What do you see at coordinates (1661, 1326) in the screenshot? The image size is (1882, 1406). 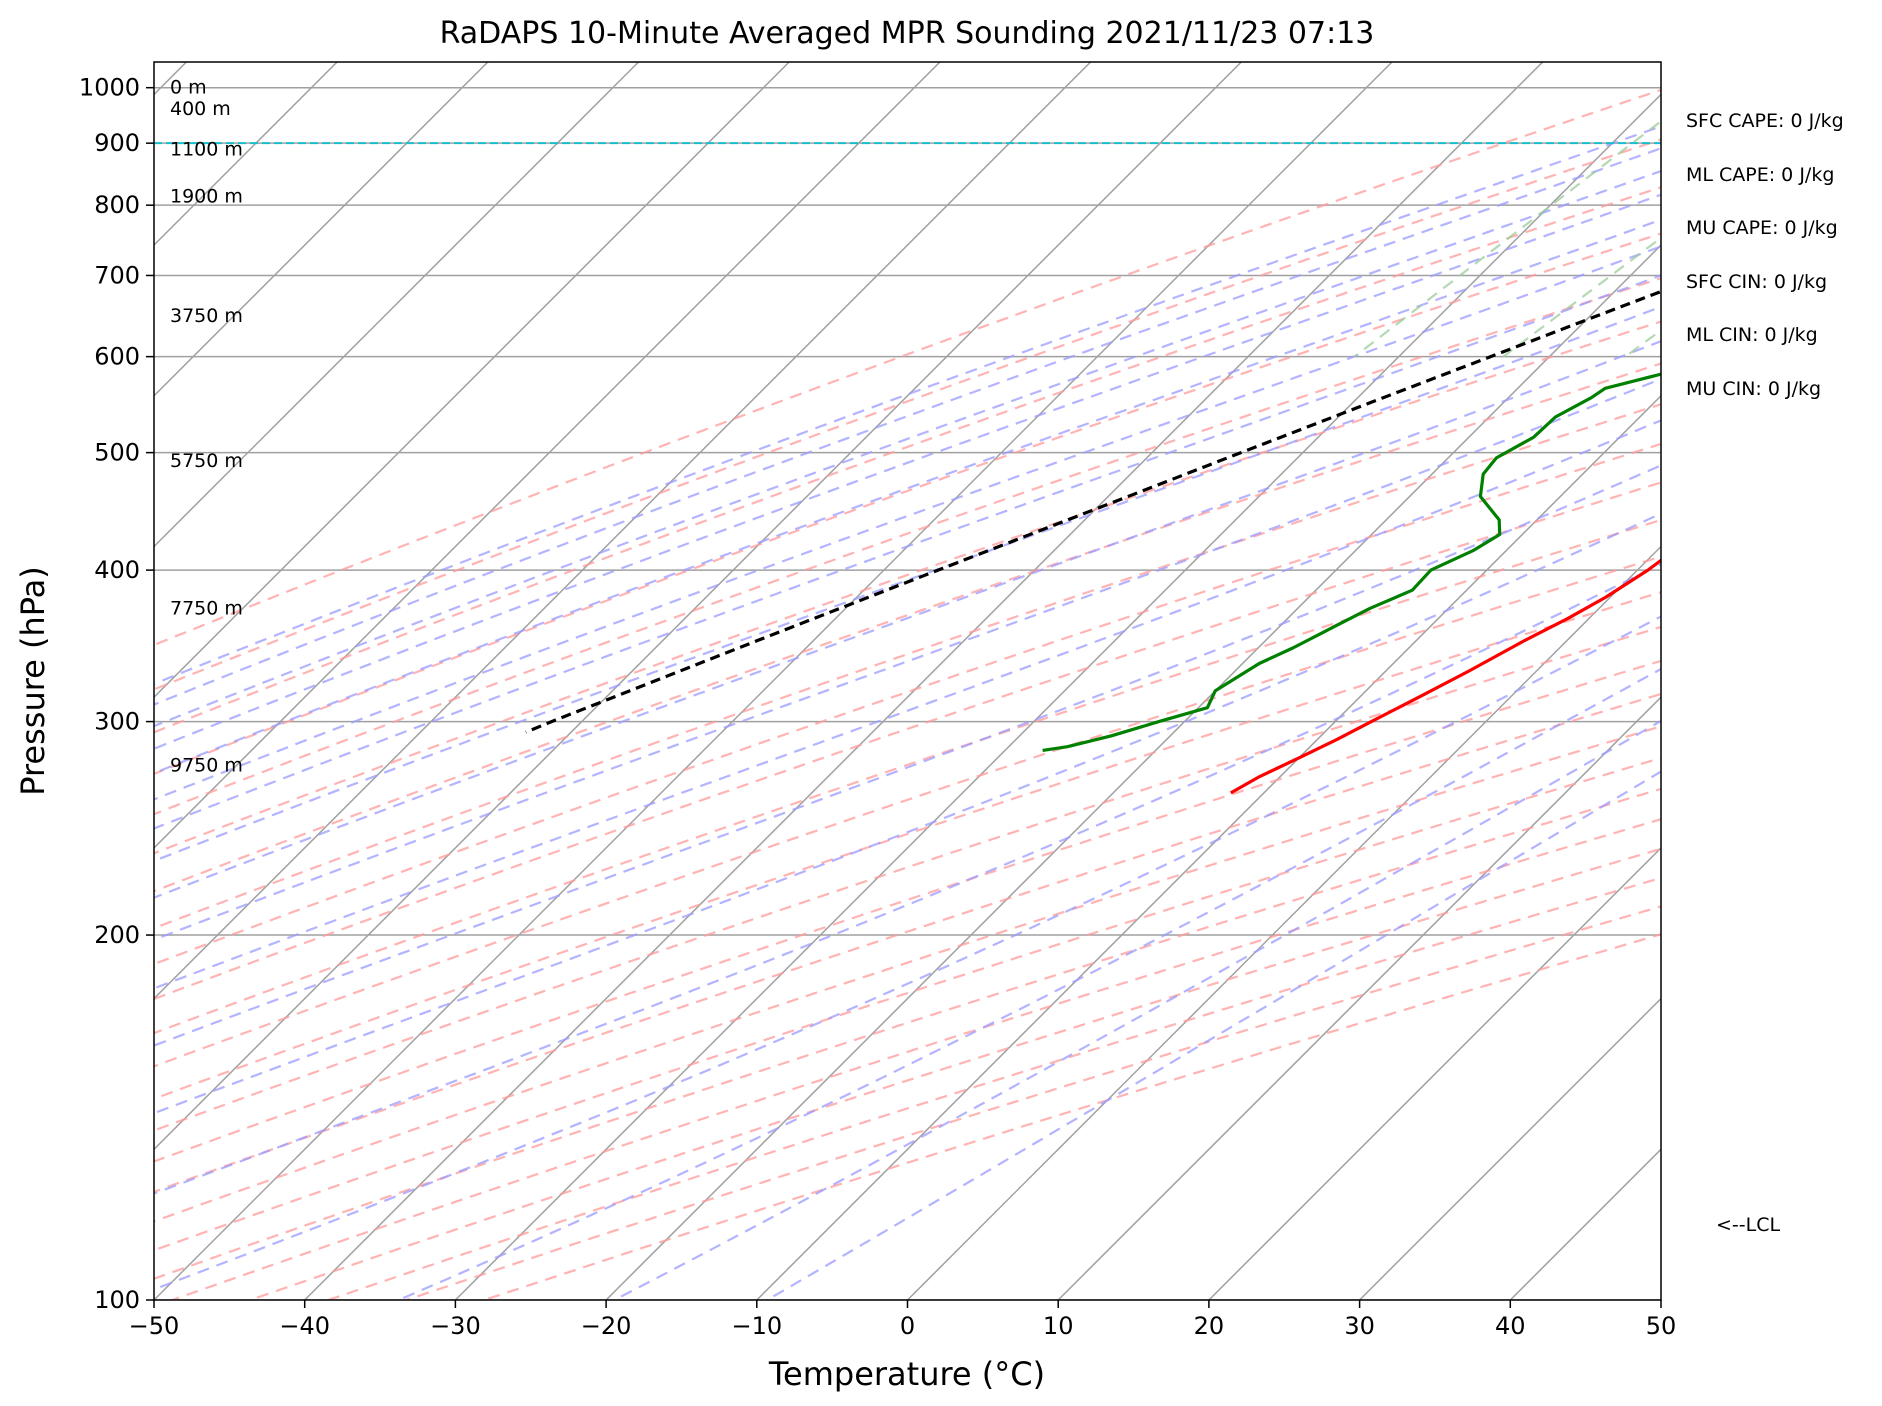 I see `x-tick-label: 50` at bounding box center [1661, 1326].